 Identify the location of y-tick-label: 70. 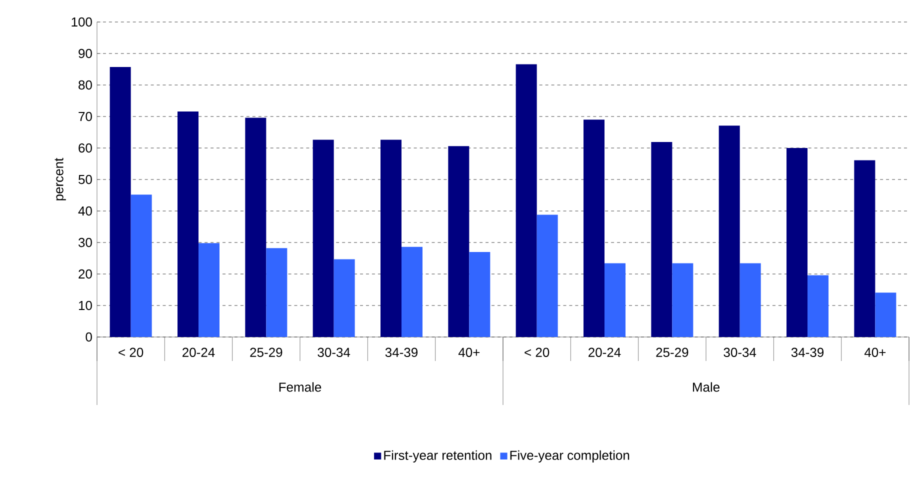
(85, 117).